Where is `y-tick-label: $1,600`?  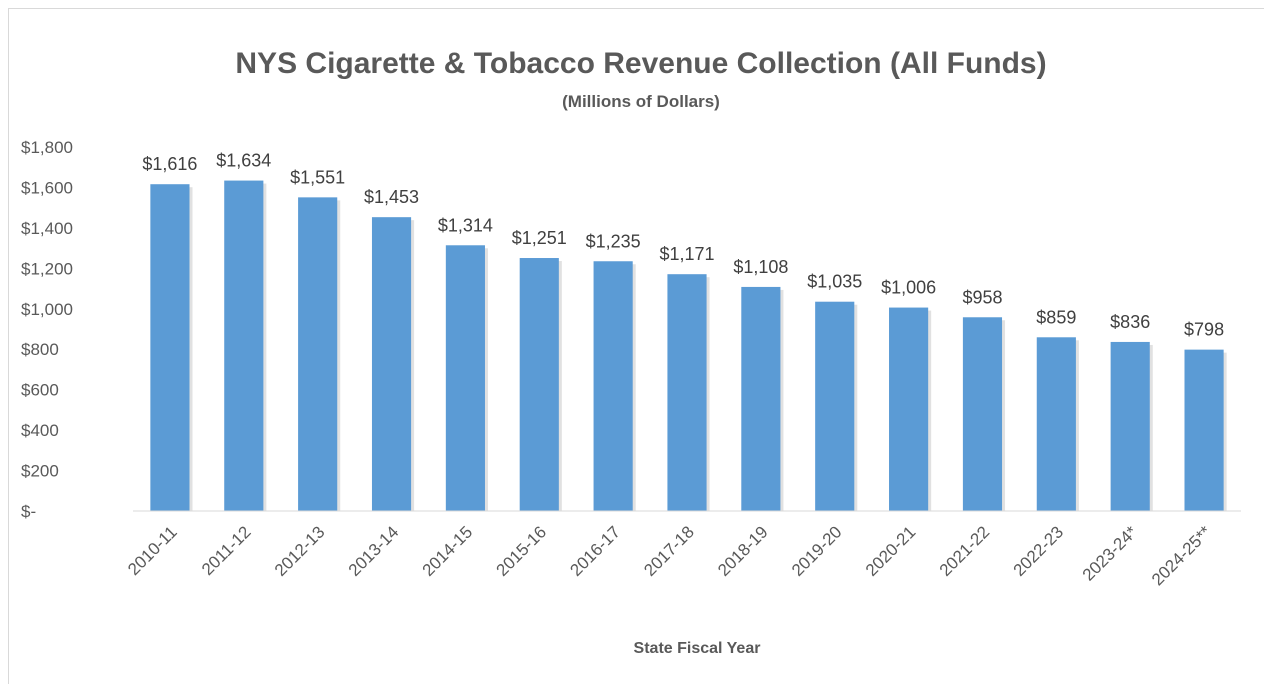 y-tick-label: $1,600 is located at coordinates (47, 187).